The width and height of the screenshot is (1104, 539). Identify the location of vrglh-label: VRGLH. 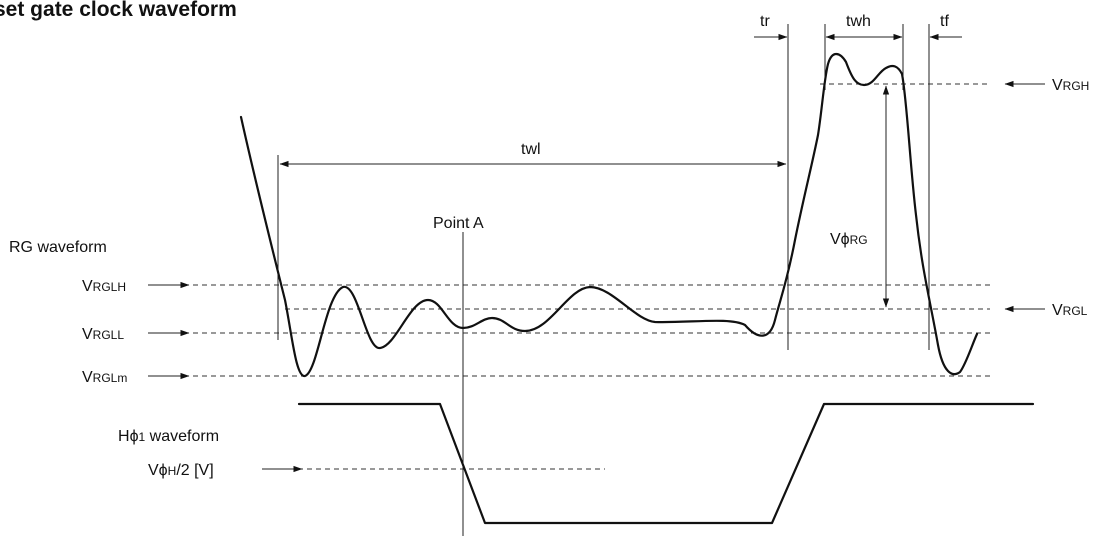
(104, 286).